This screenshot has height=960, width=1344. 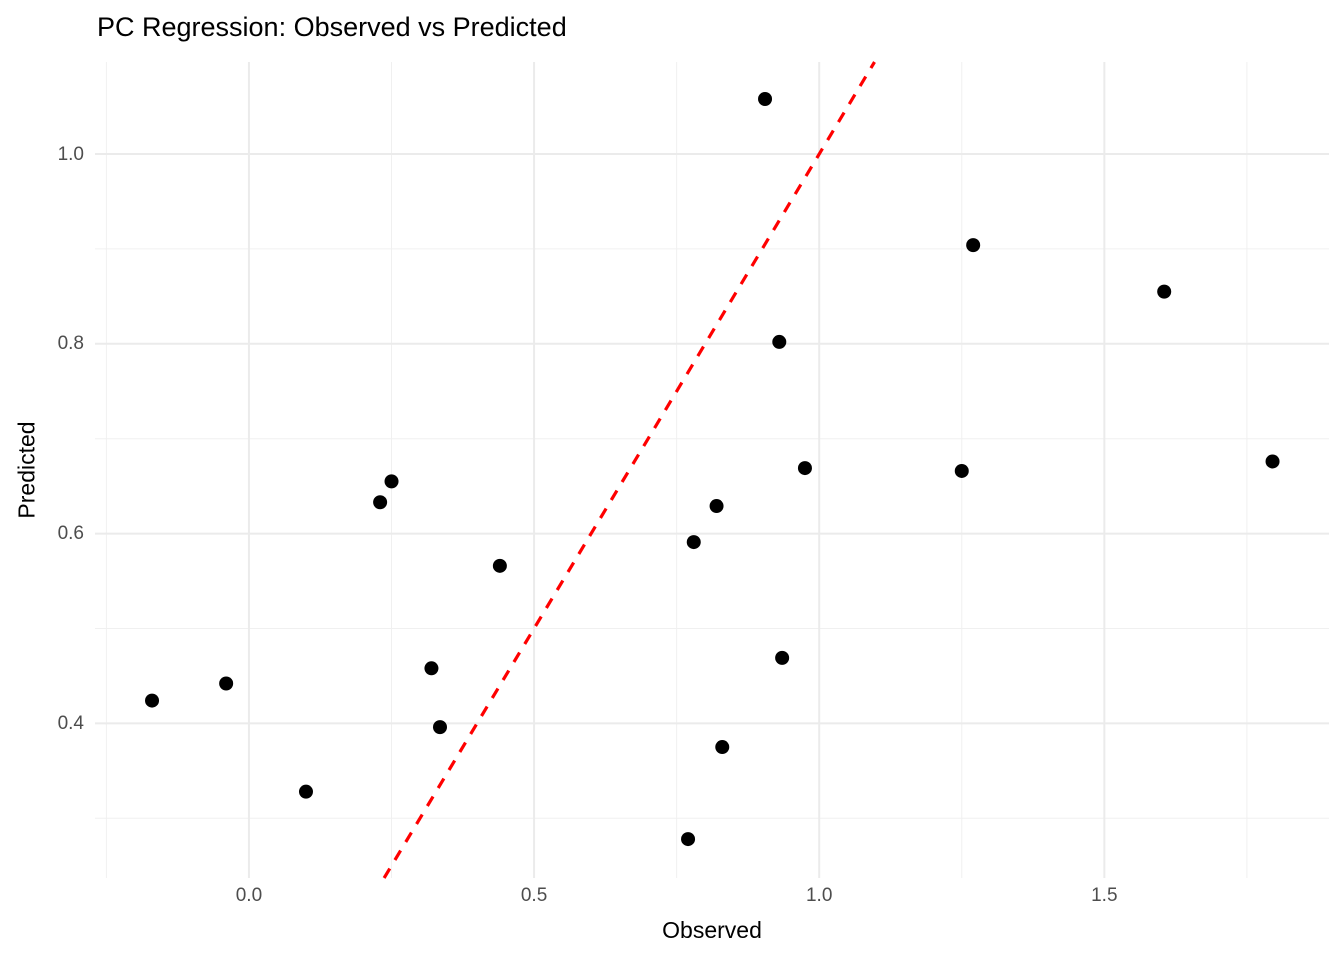 What do you see at coordinates (26, 470) in the screenshot?
I see `y-axis-title: Predicted` at bounding box center [26, 470].